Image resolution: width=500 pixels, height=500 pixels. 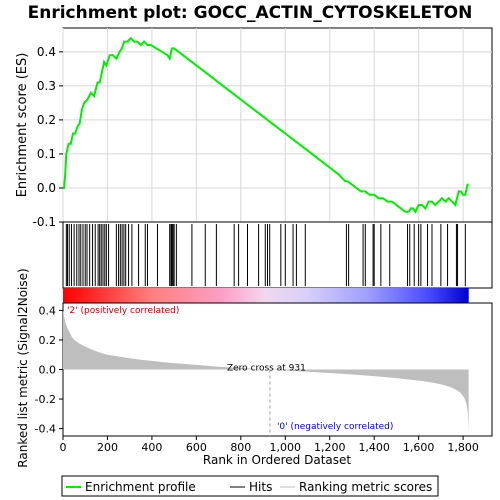 I want to click on legend-profile-label: Enrichment profile, so click(x=140, y=487).